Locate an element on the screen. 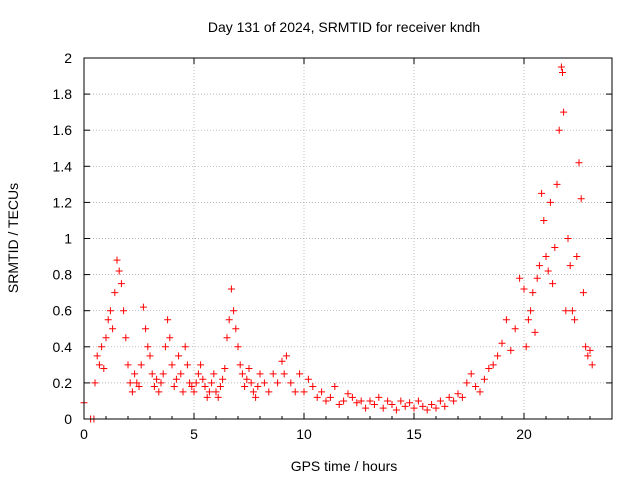  y-tick-label: 2 is located at coordinates (68, 58).